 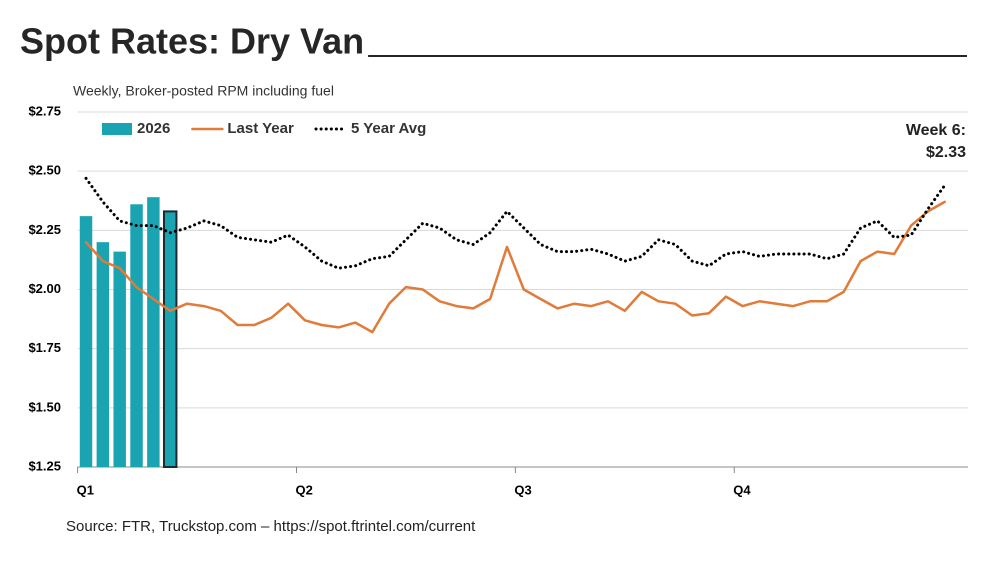 What do you see at coordinates (117, 129) in the screenshot?
I see `legend-swatch` at bounding box center [117, 129].